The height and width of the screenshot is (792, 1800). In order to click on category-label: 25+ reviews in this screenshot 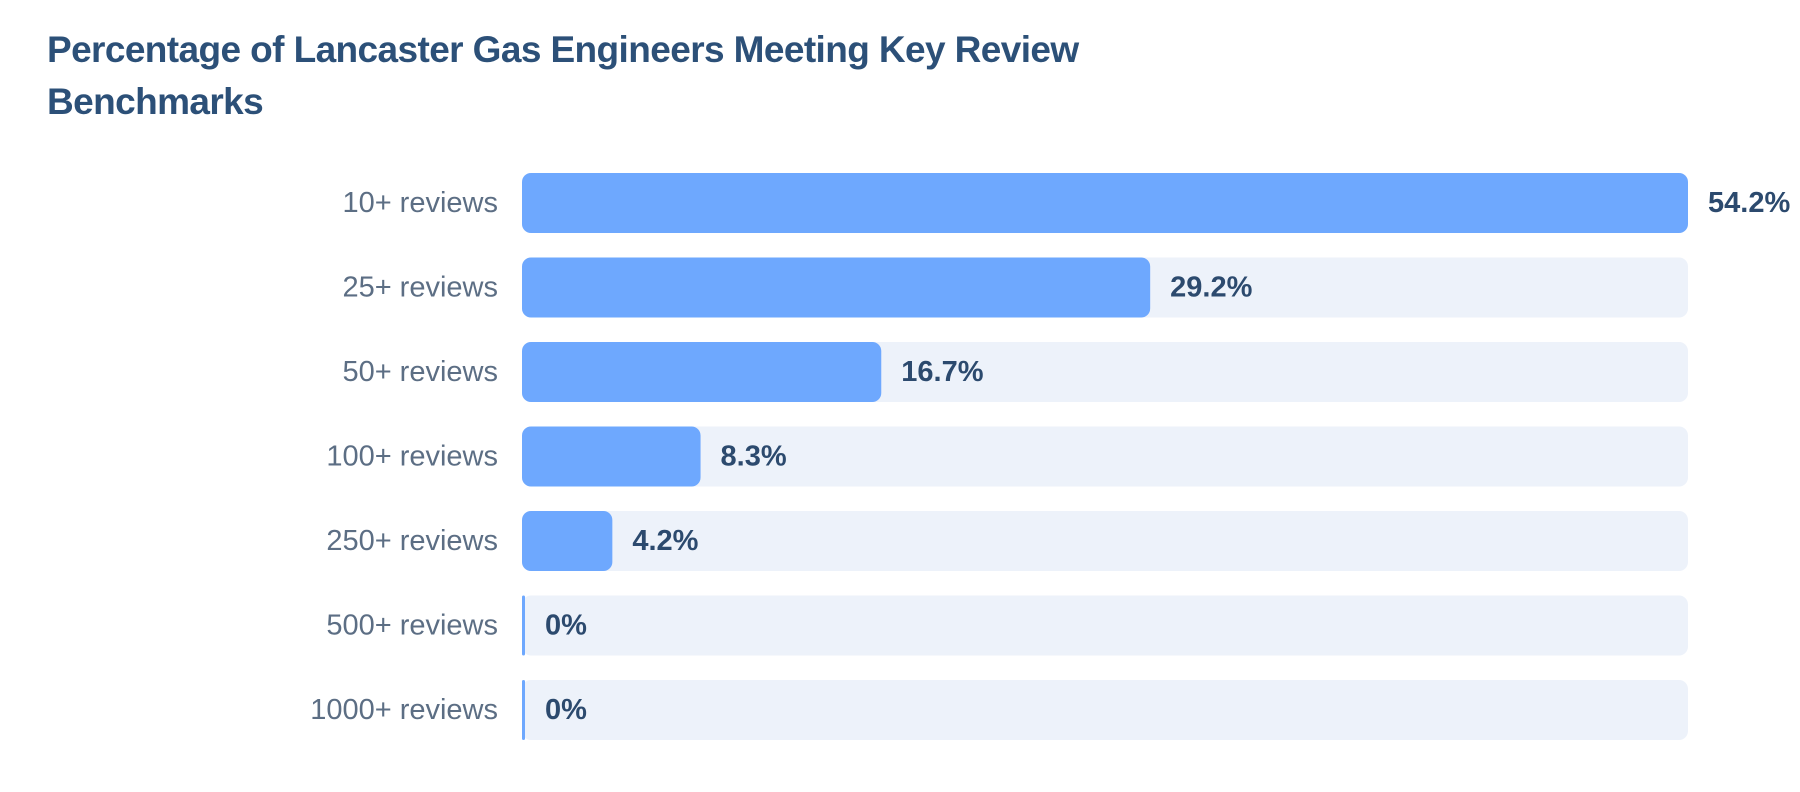, I will do `click(420, 288)`.